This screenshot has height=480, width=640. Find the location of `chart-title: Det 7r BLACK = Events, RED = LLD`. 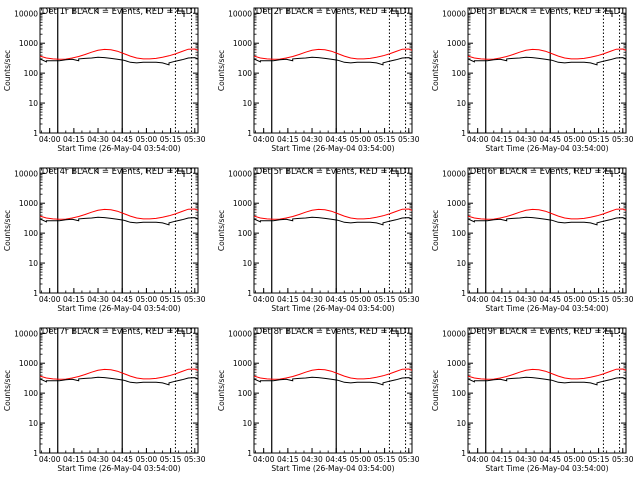

chart-title: Det 7r BLACK = Events, RED = LLD is located at coordinates (117, 332).